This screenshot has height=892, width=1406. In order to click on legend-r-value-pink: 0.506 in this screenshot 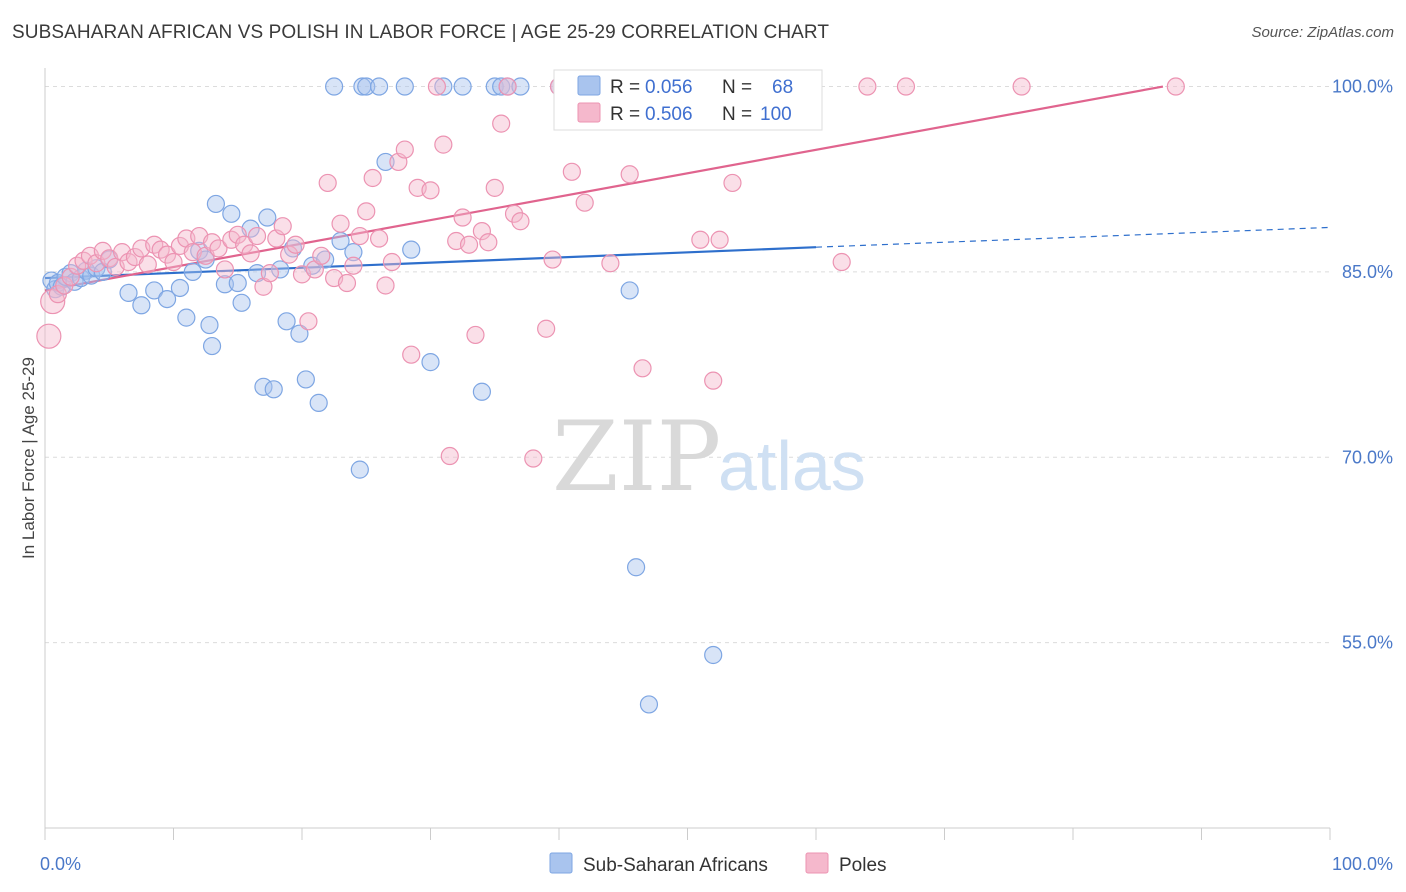, I will do `click(669, 114)`.